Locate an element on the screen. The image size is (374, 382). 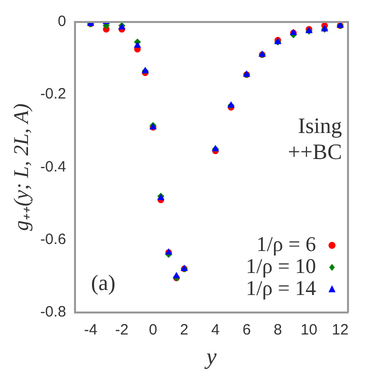
x-tick-label: 6 is located at coordinates (246, 330).